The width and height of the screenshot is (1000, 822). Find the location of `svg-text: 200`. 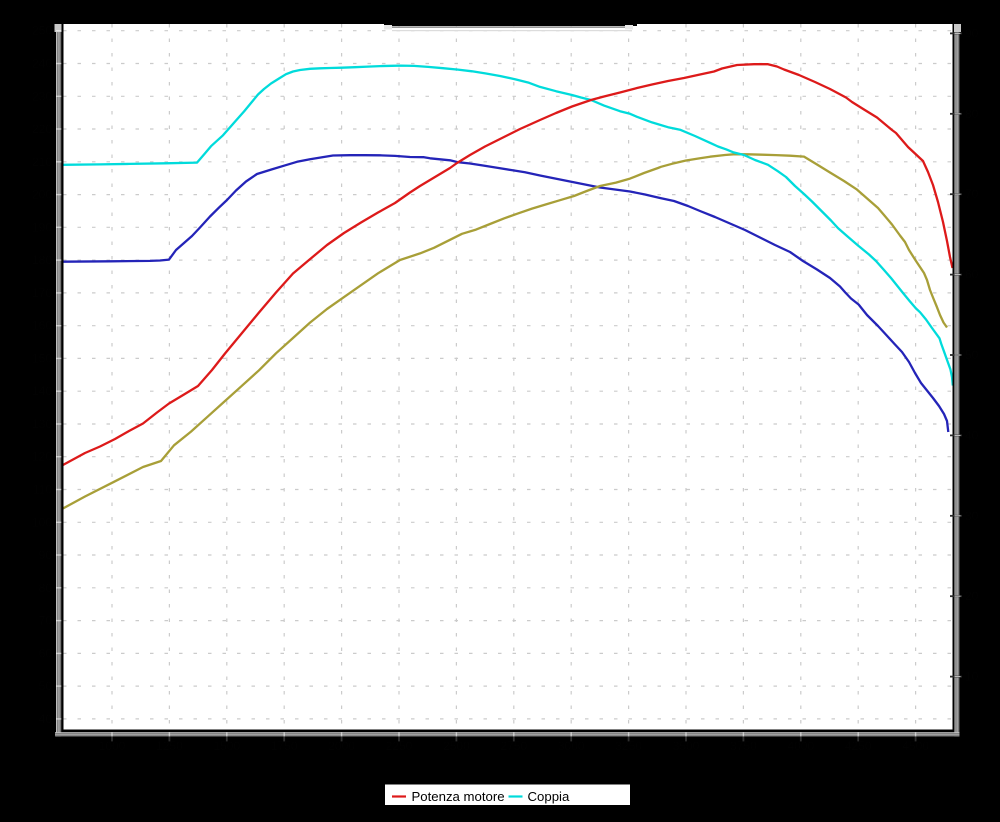

svg-text: 200 is located at coordinates (42, 195).